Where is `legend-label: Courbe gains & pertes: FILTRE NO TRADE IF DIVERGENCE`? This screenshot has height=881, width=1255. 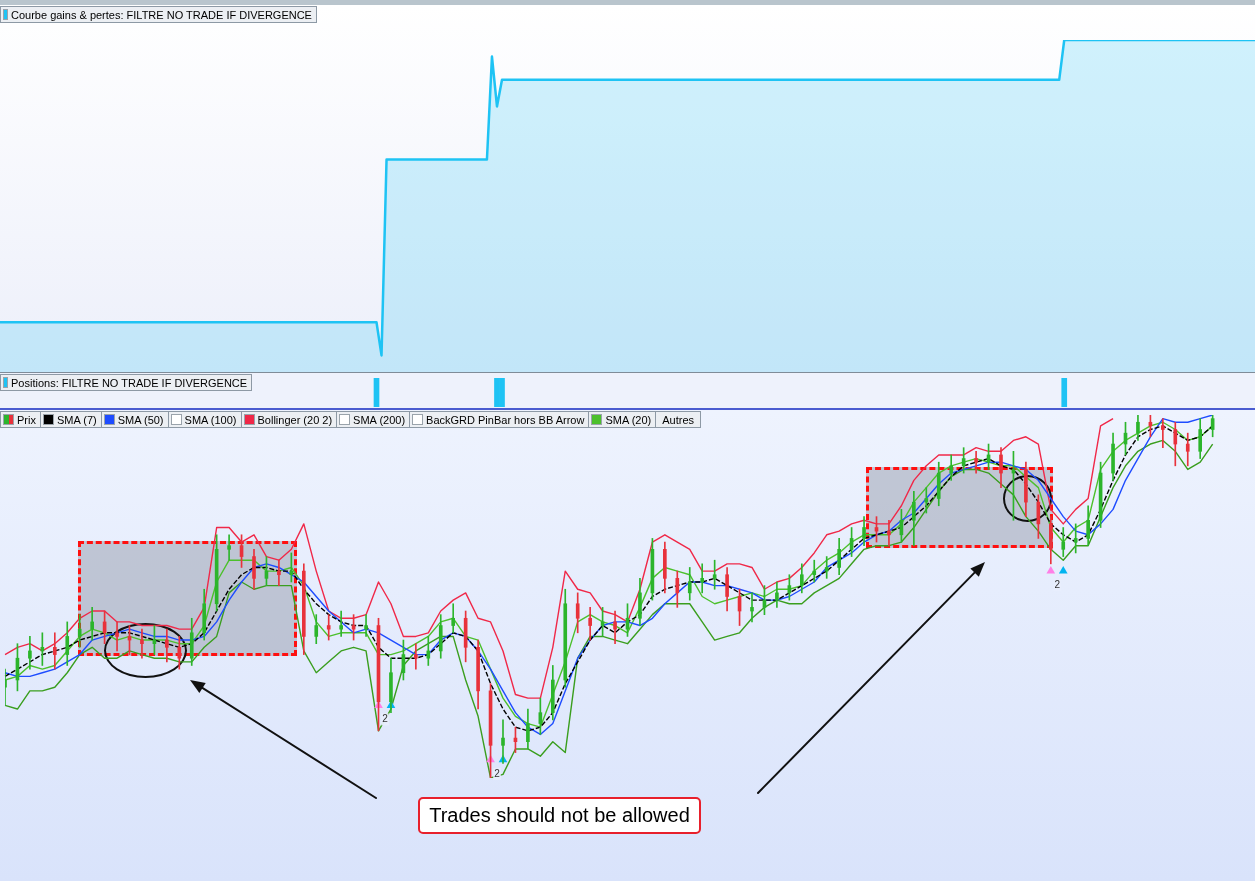 legend-label: Courbe gains & pertes: FILTRE NO TRADE IF DIVERGENCE is located at coordinates (161, 14).